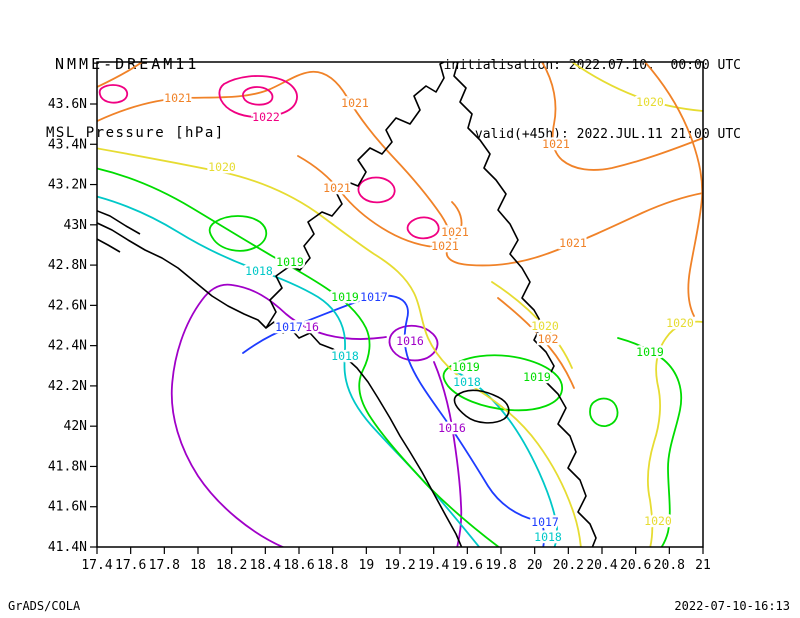 The width and height of the screenshot is (800, 618). I want to click on y-axis-tick-label: 43N, so click(75, 225).